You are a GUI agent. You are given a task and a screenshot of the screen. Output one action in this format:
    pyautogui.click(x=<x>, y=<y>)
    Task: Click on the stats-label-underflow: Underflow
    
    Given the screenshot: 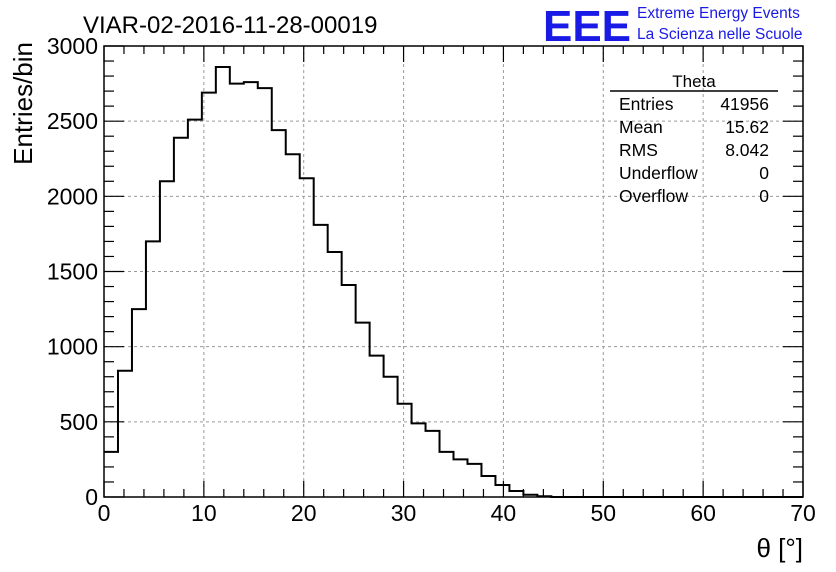 What is the action you would take?
    pyautogui.click(x=658, y=173)
    